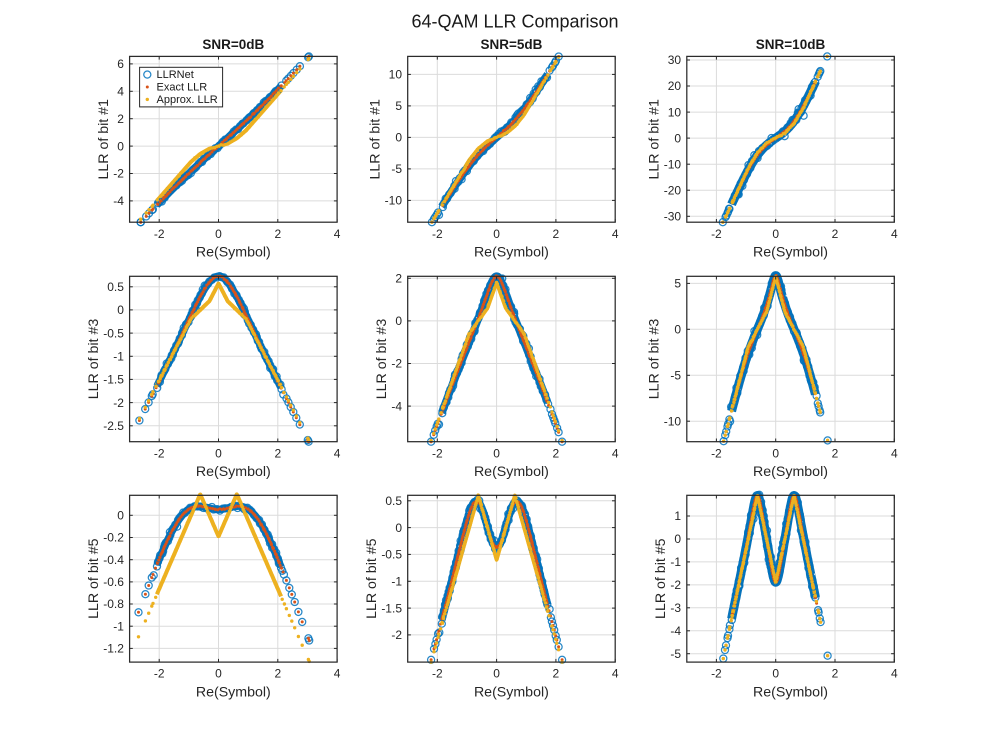  I want to click on svg-text: -2.5, so click(113, 426).